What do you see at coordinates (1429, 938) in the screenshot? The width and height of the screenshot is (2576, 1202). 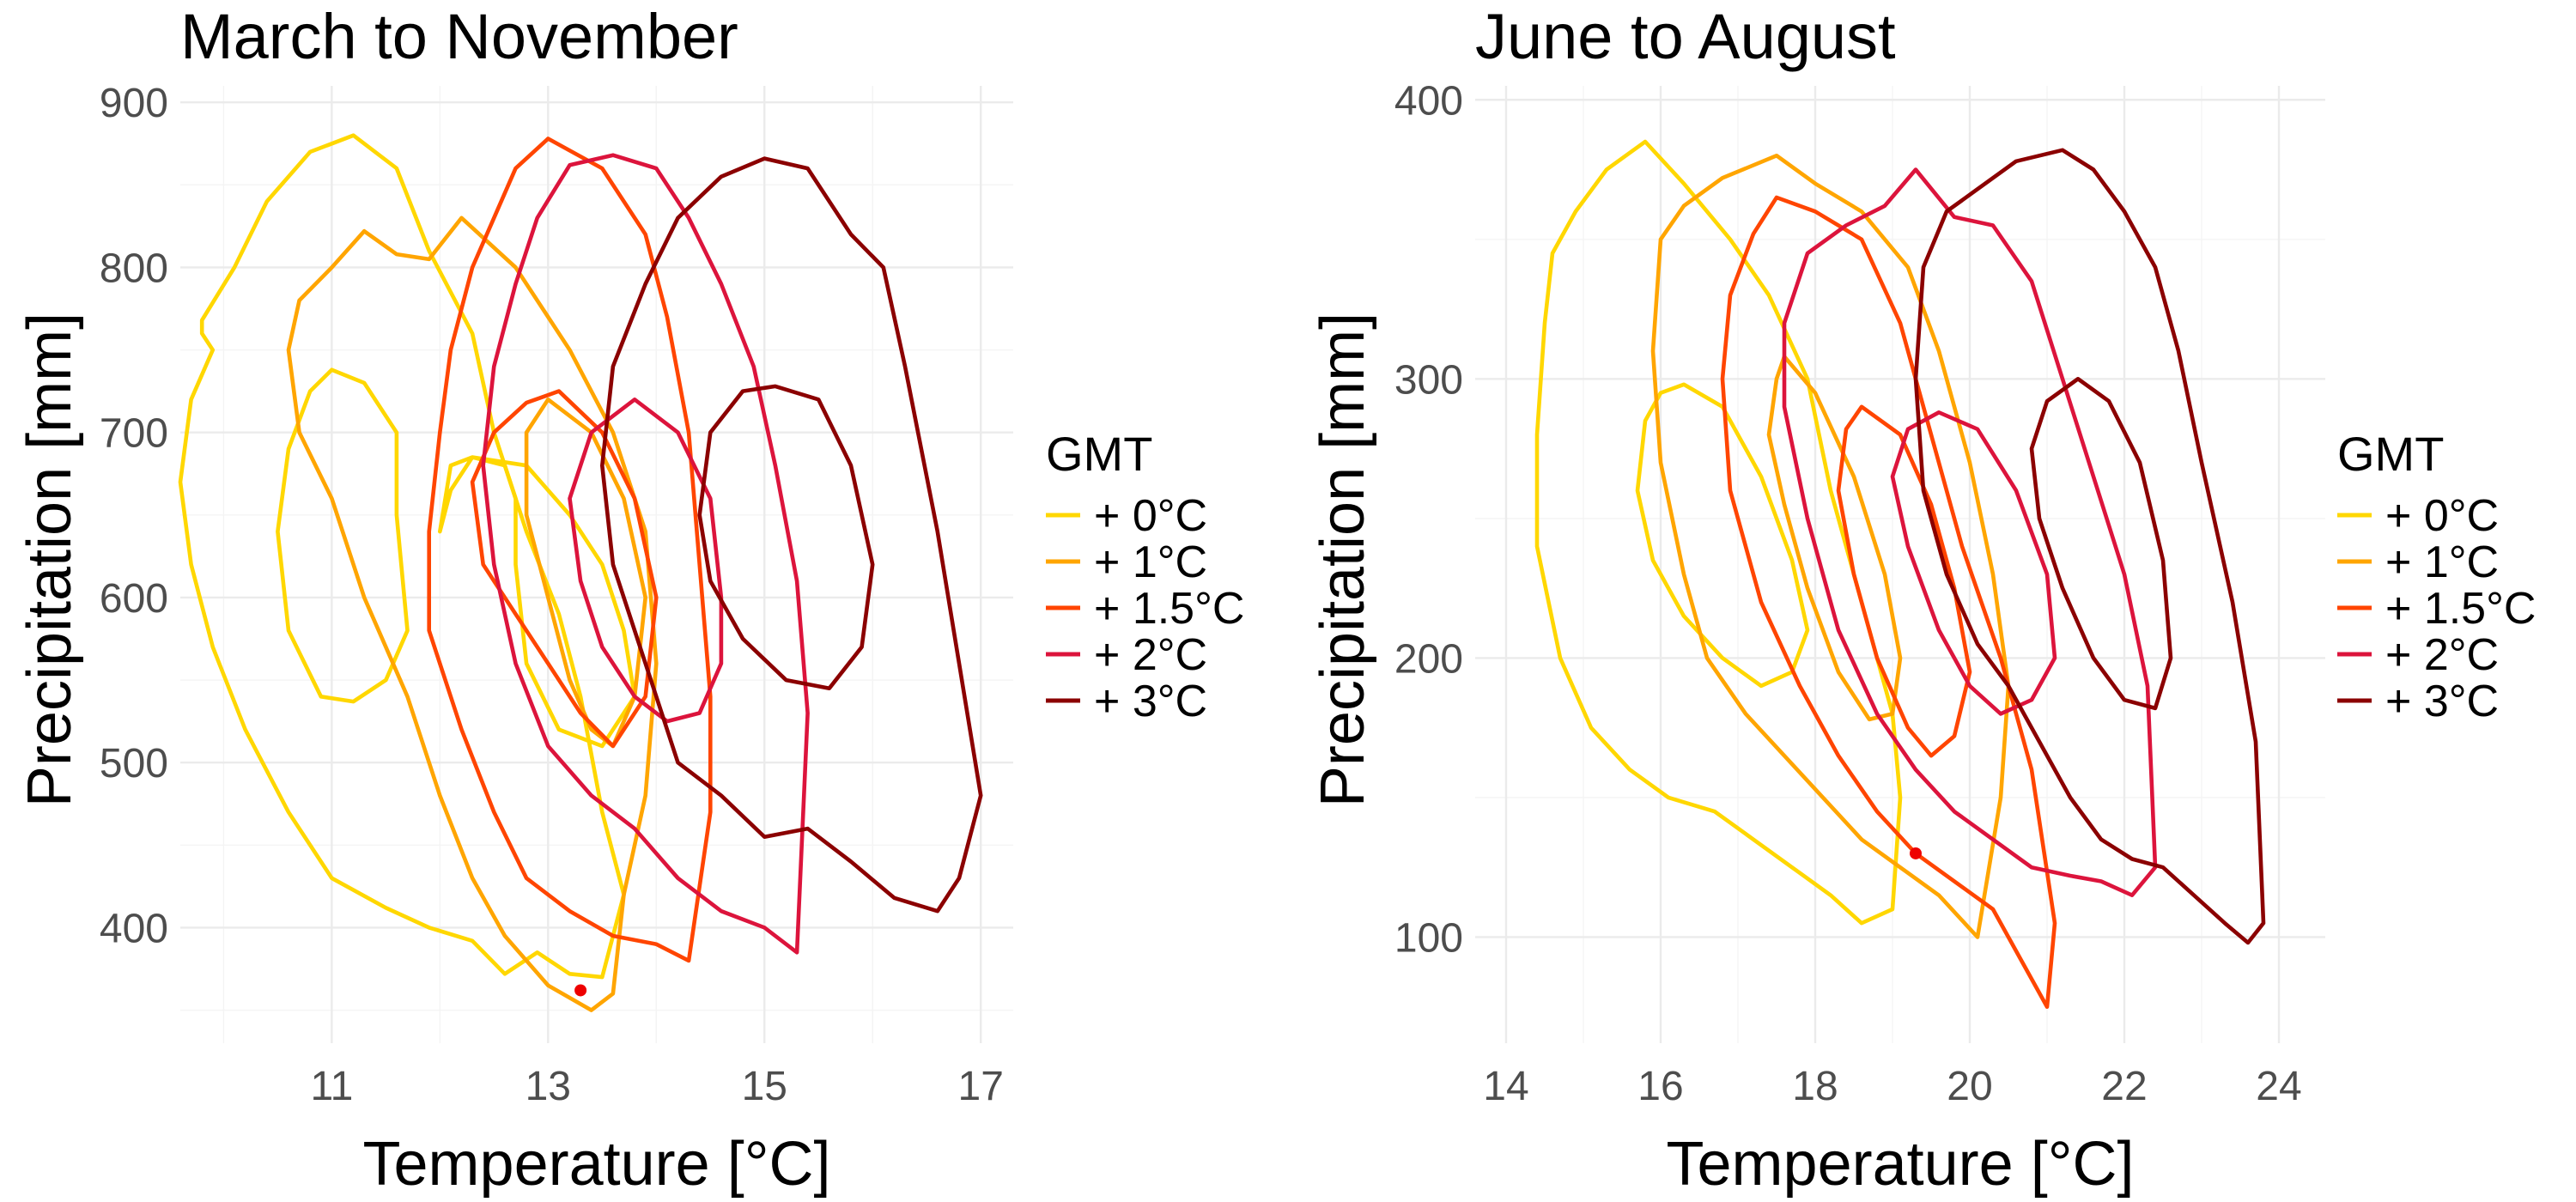 I see `y-tick-label: 100` at bounding box center [1429, 938].